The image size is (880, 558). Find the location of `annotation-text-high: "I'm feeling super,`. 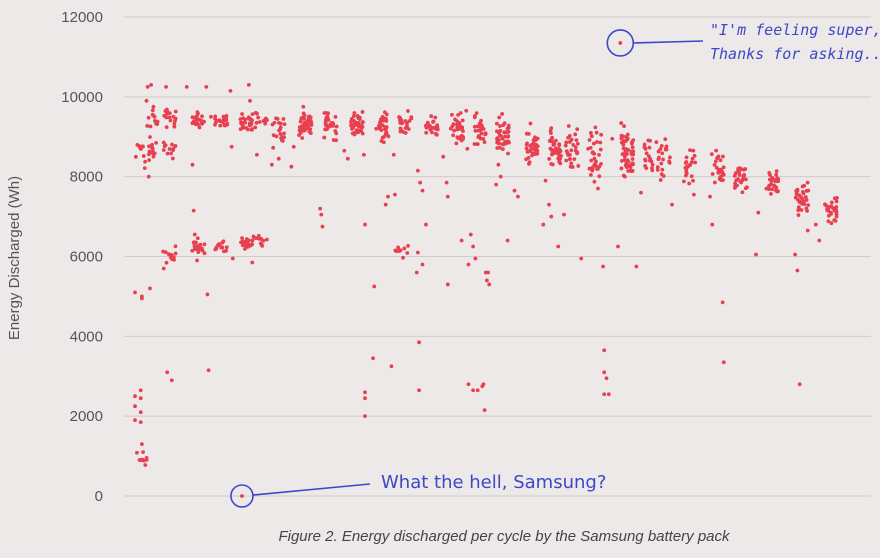

annotation-text-high: "I'm feeling super, is located at coordinates (795, 30).